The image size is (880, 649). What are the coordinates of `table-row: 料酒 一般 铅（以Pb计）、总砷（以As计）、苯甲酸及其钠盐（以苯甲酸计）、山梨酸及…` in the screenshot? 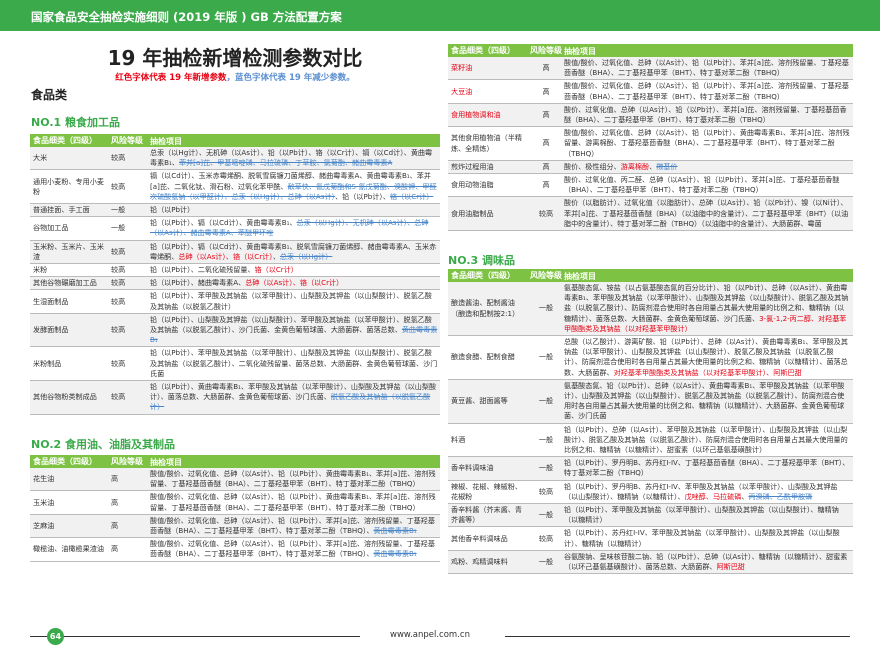 It's located at (650, 441).